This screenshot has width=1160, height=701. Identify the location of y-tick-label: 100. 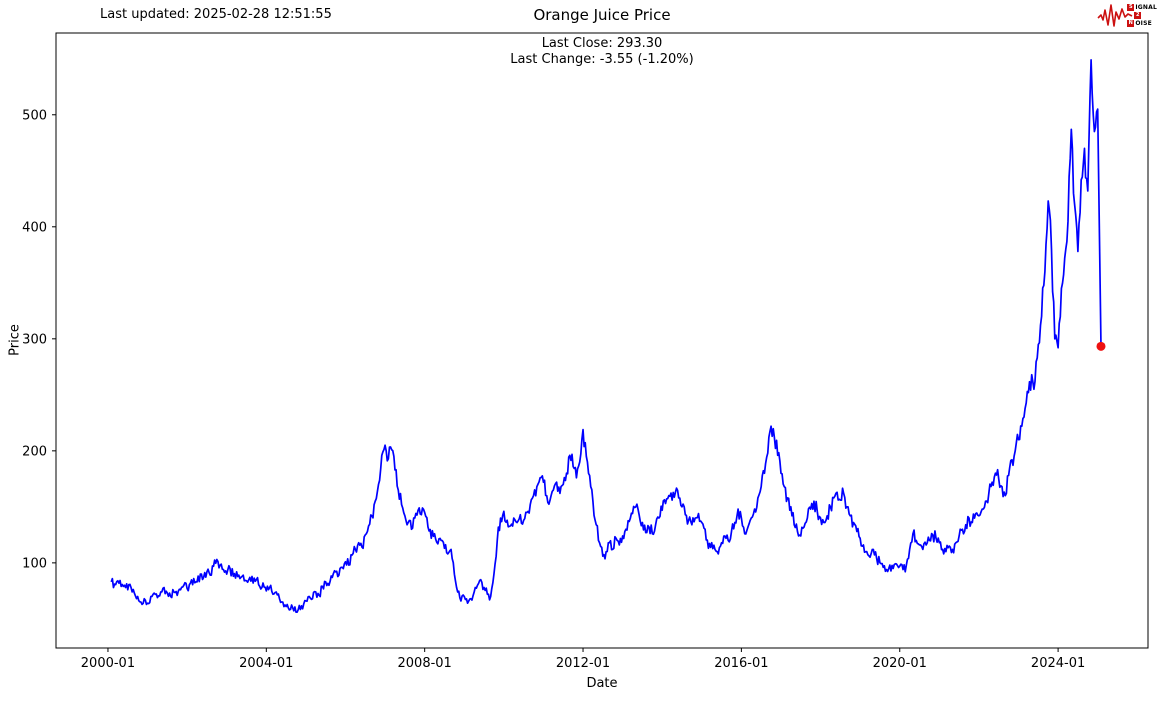
(34, 563).